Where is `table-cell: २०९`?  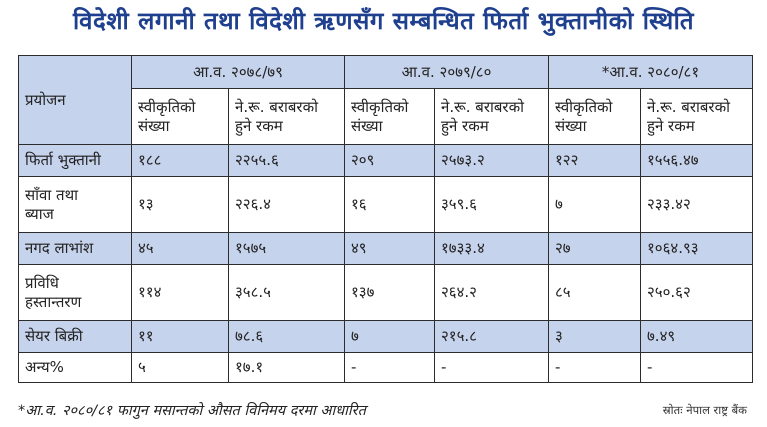
table-cell: २०९ is located at coordinates (389, 160).